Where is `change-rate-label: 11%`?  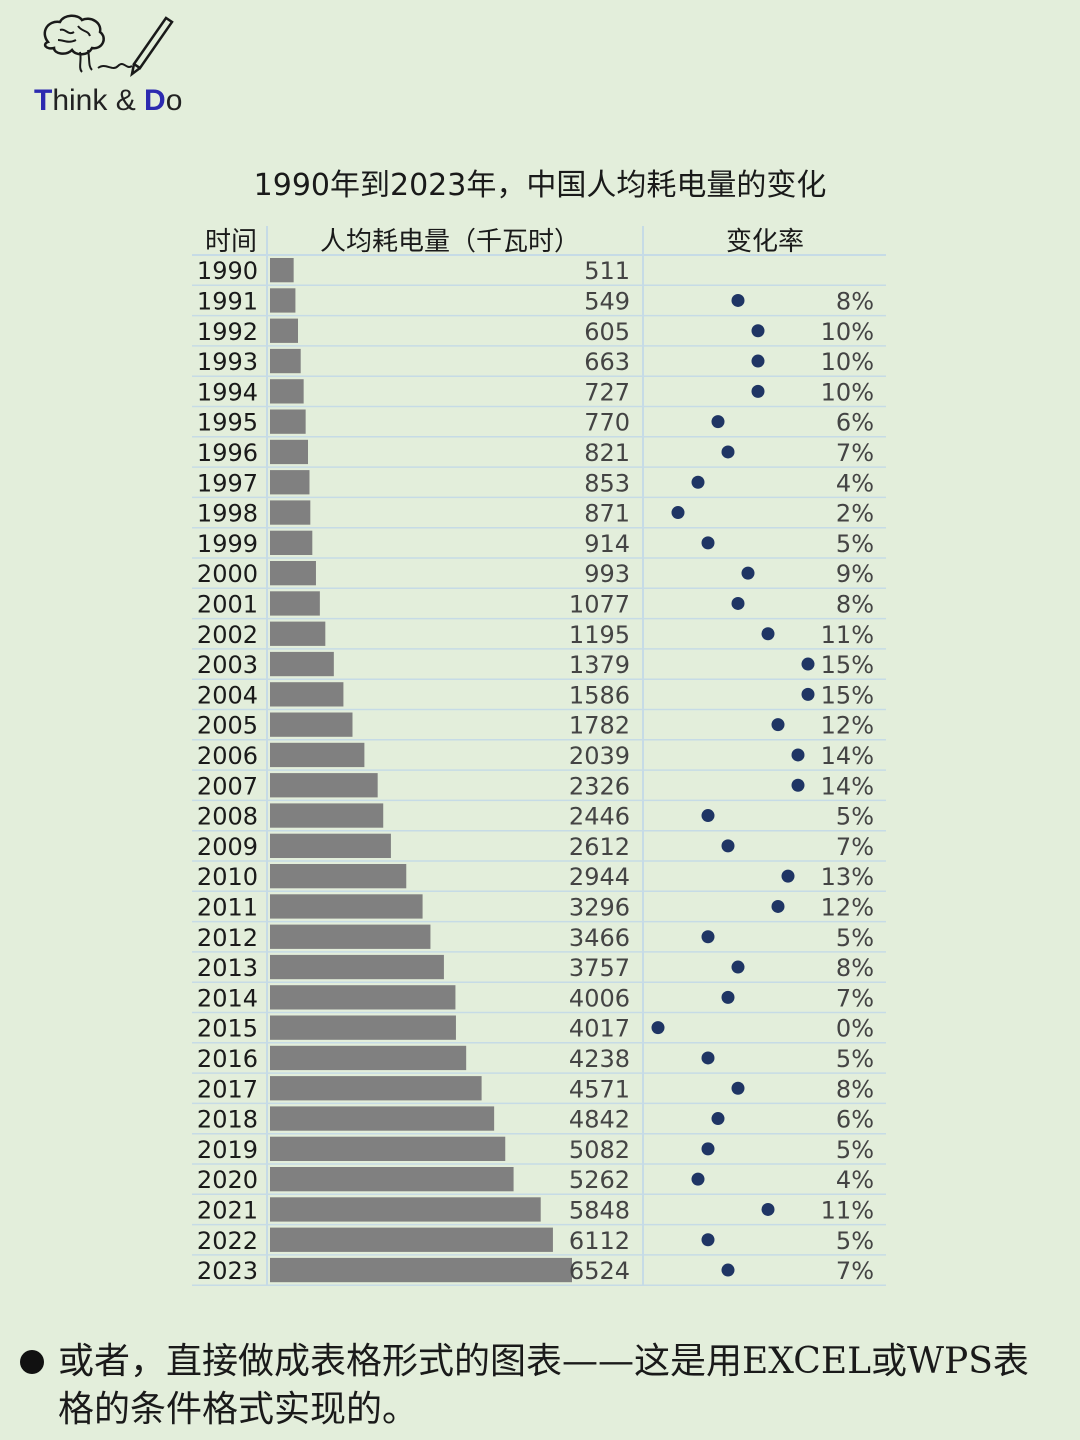
change-rate-label: 11% is located at coordinates (847, 635).